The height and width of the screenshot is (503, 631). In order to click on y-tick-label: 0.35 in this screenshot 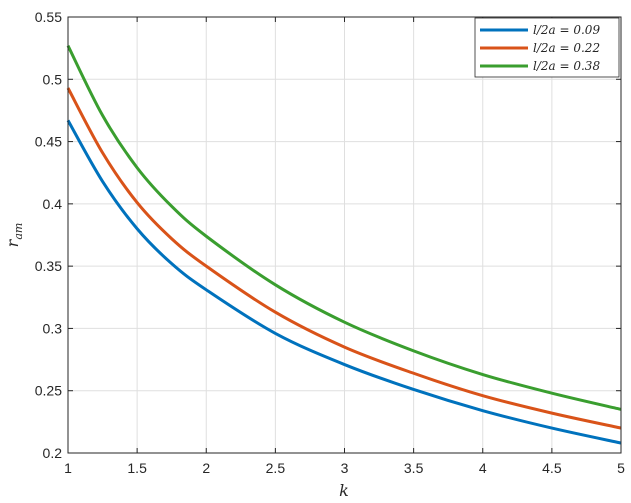, I will do `click(48, 266)`.